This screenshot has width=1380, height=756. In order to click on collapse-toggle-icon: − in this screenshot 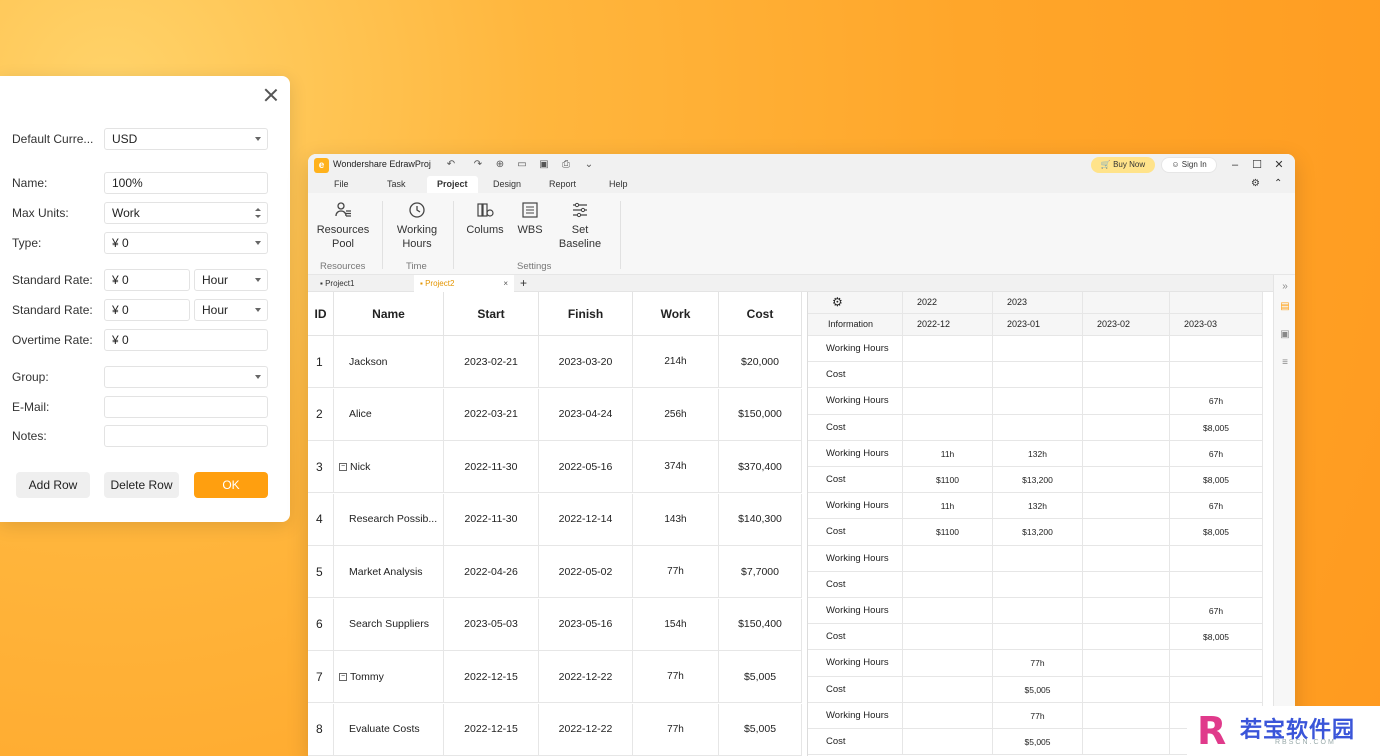, I will do `click(343, 466)`.